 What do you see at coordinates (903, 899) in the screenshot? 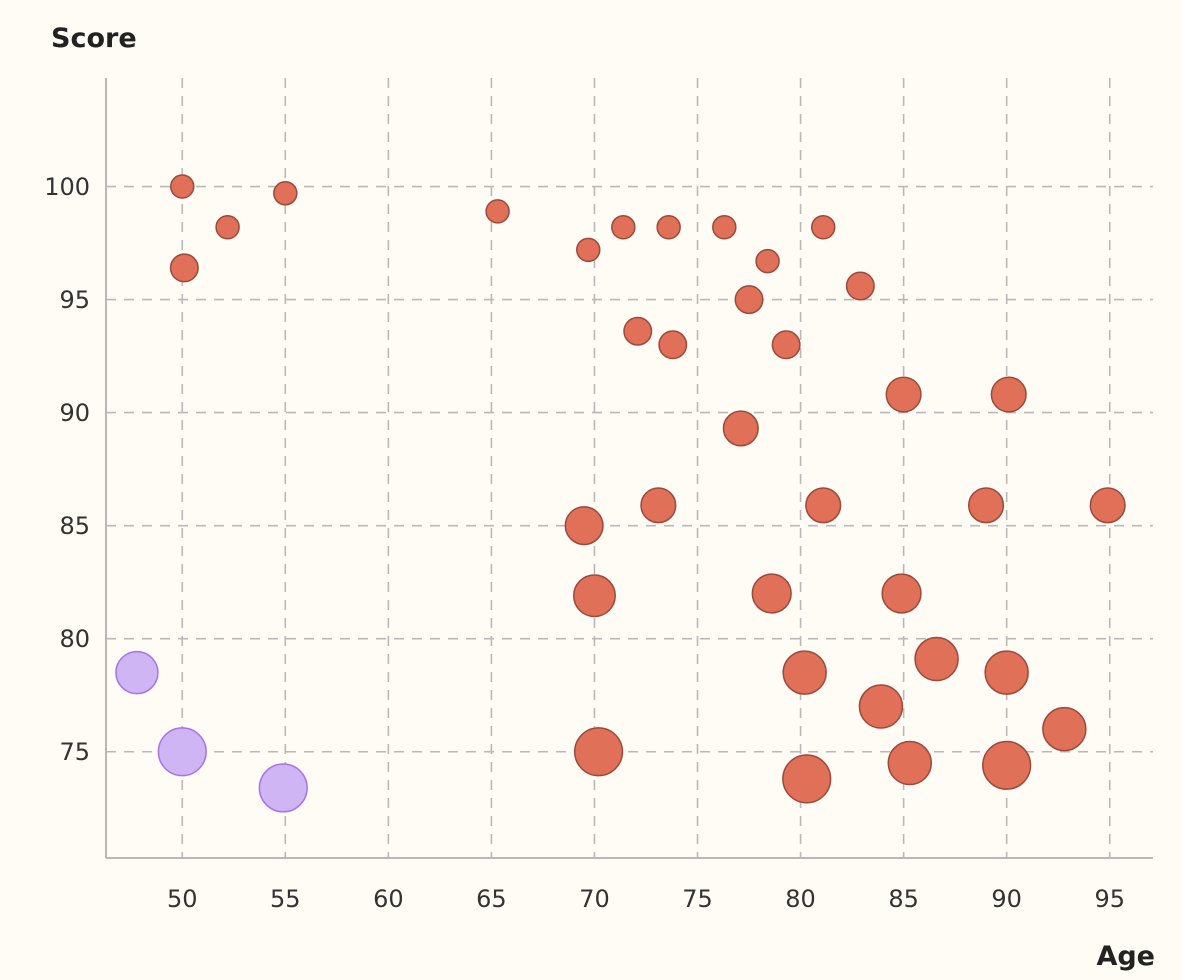
I see `x-tick-label-85: 85` at bounding box center [903, 899].